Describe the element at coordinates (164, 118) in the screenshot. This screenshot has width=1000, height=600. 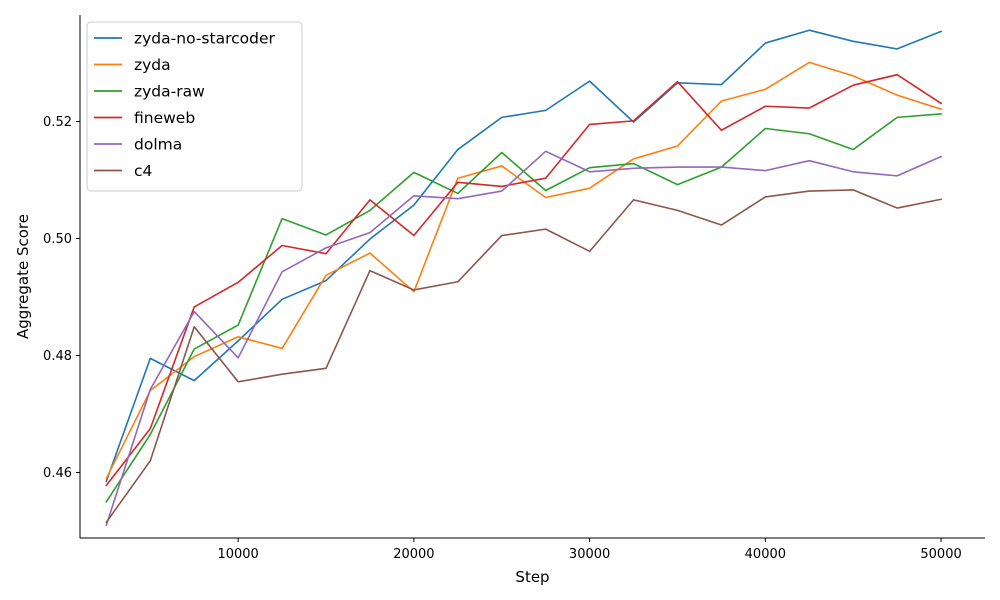
I see `legend-label-fineweb: fineweb` at that location.